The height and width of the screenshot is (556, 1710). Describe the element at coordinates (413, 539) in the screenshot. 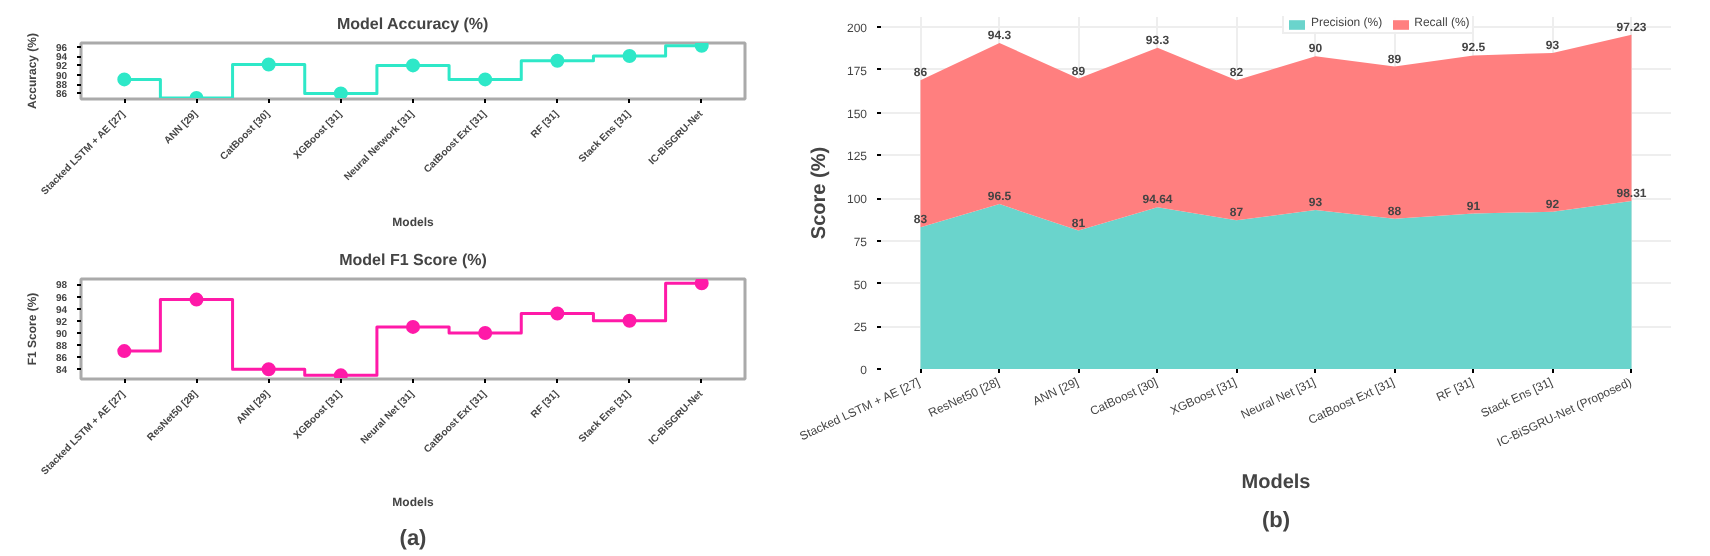

I see `text: (a)` at that location.